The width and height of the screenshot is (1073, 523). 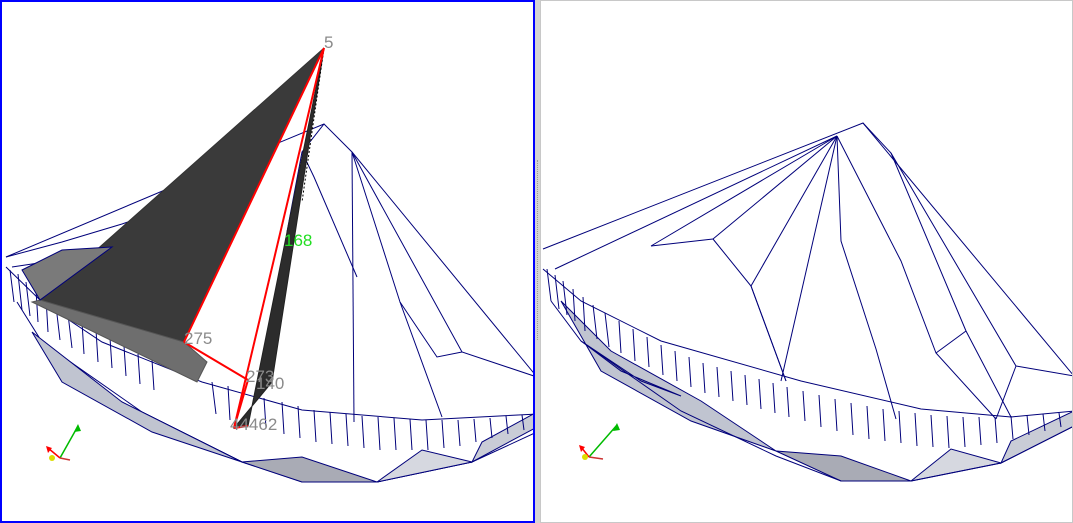 I want to click on vertex-label-140: 140, so click(x=270, y=383).